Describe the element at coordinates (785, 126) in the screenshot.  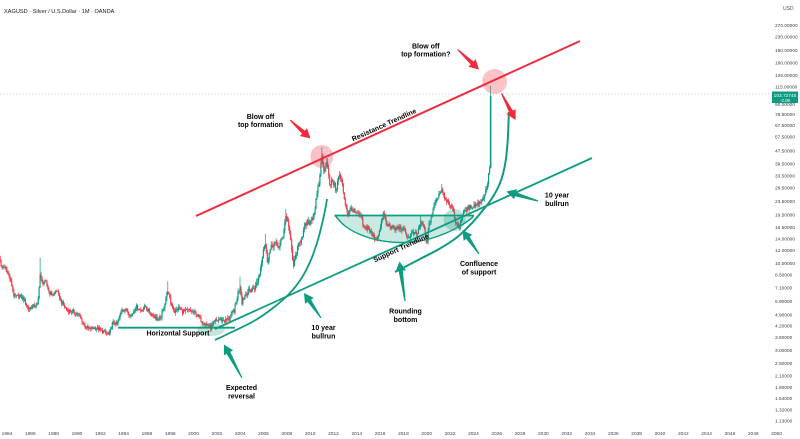
I see `svg-text: 67.50000` at that location.